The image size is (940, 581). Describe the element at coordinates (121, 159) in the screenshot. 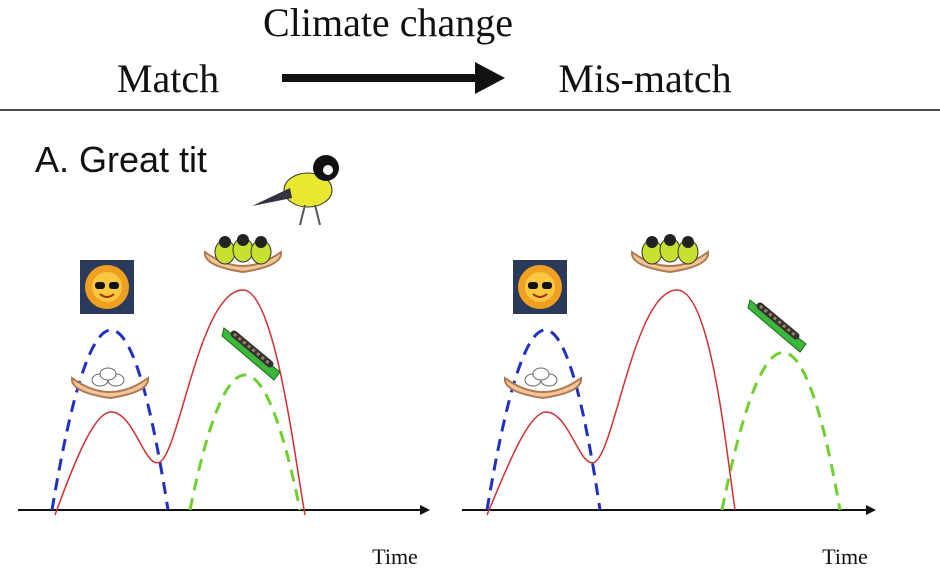

I see `panel-title: A. Great tit` at that location.